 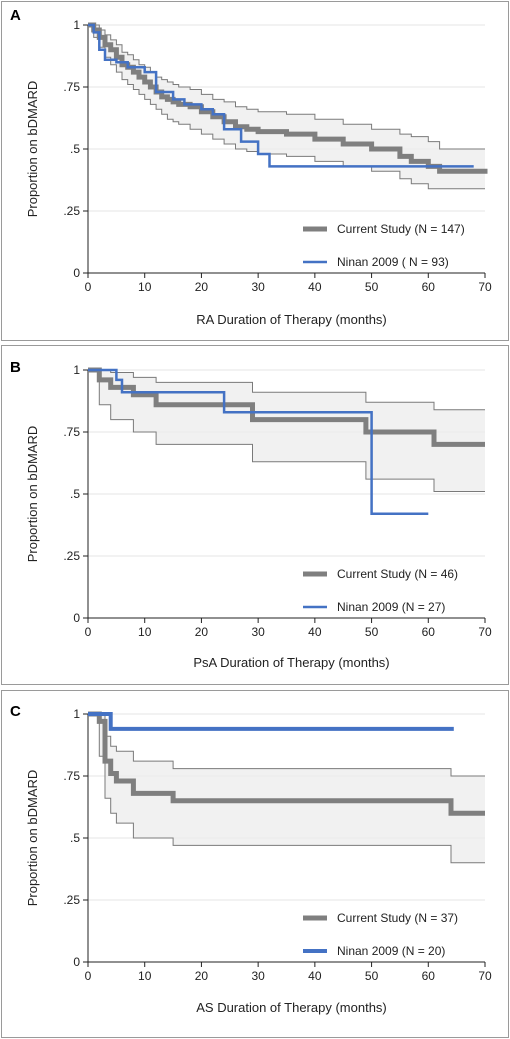 I want to click on legend-label: Ninan 2009 ( N = 93), so click(x=393, y=262).